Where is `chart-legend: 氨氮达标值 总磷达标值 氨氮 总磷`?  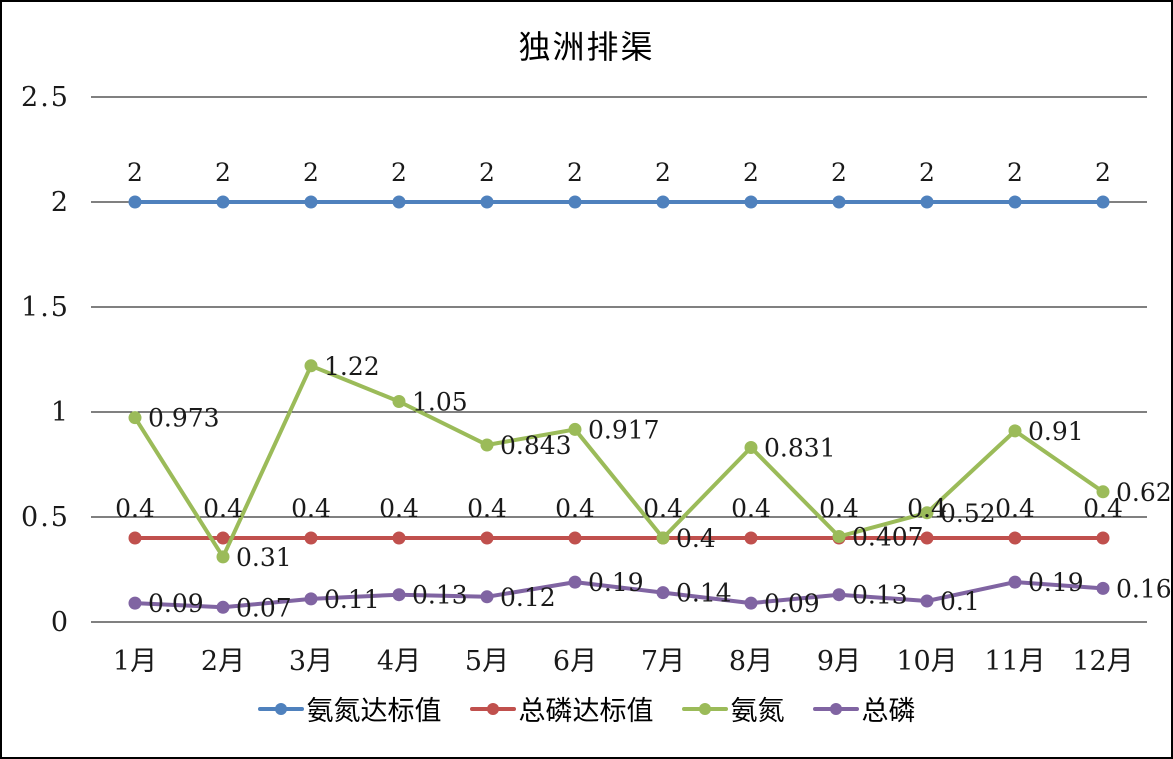
chart-legend: 氨氮达标值 总磷达标值 氨氮 总磷 is located at coordinates (586, 708).